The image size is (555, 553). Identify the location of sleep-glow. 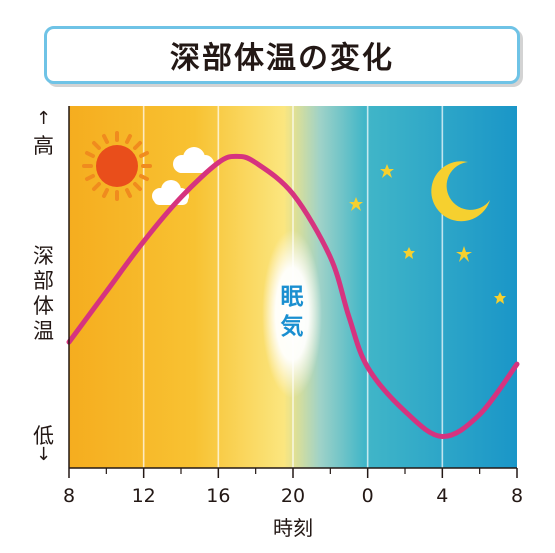
(292, 314).